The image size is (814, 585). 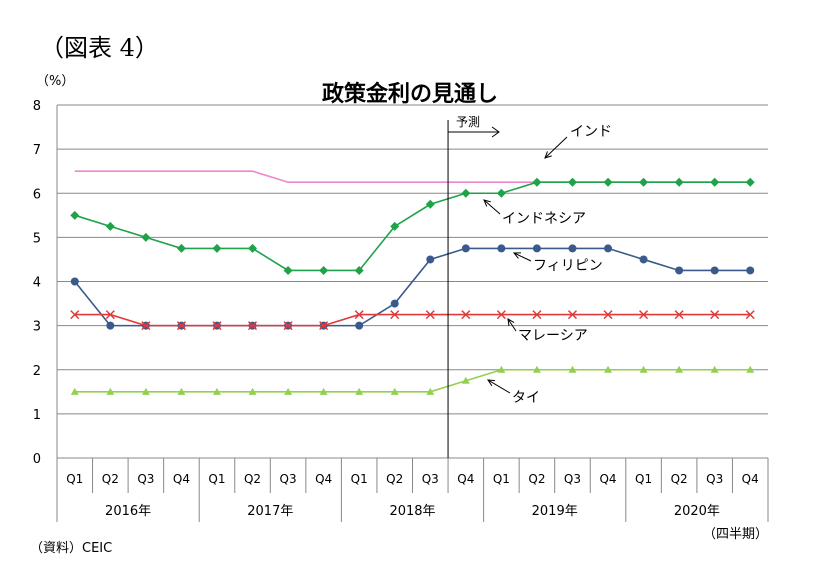 I want to click on series-label: インド, so click(x=591, y=132).